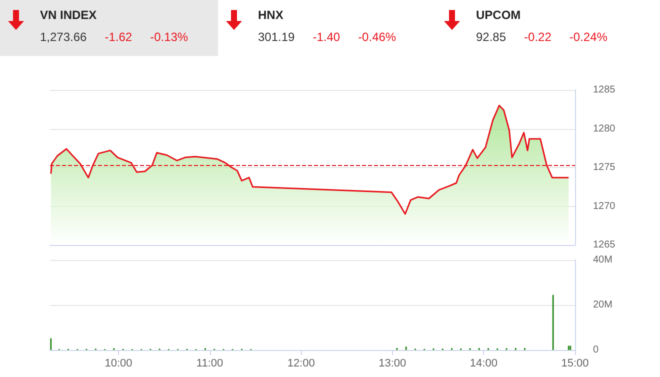 This screenshot has height=377, width=660. Describe the element at coordinates (276, 37) in the screenshot. I see `text: 301.19` at that location.